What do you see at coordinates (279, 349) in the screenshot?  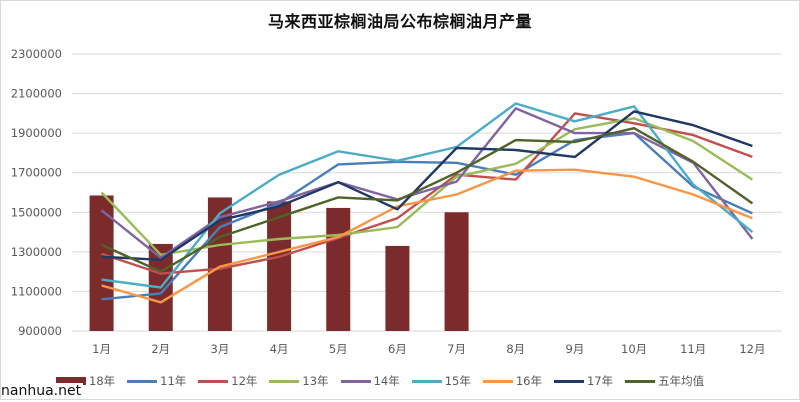 I see `x-tick-label: 4月` at bounding box center [279, 349].